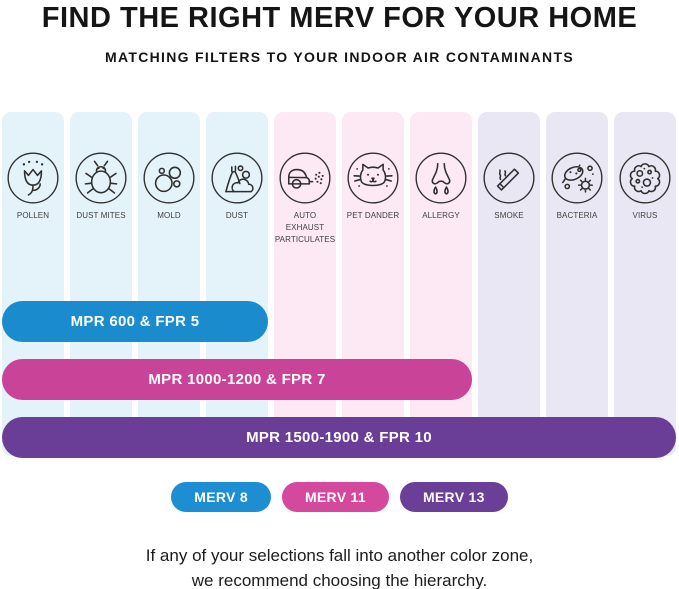  What do you see at coordinates (169, 215) in the screenshot?
I see `contaminant-label-mold: MOLD` at bounding box center [169, 215].